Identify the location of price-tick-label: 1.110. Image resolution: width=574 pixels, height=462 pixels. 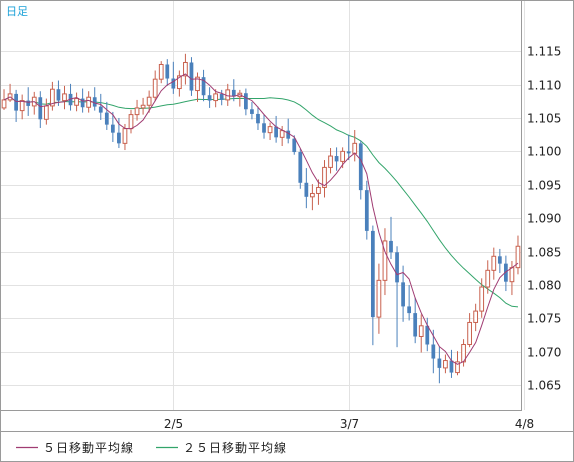
(544, 86).